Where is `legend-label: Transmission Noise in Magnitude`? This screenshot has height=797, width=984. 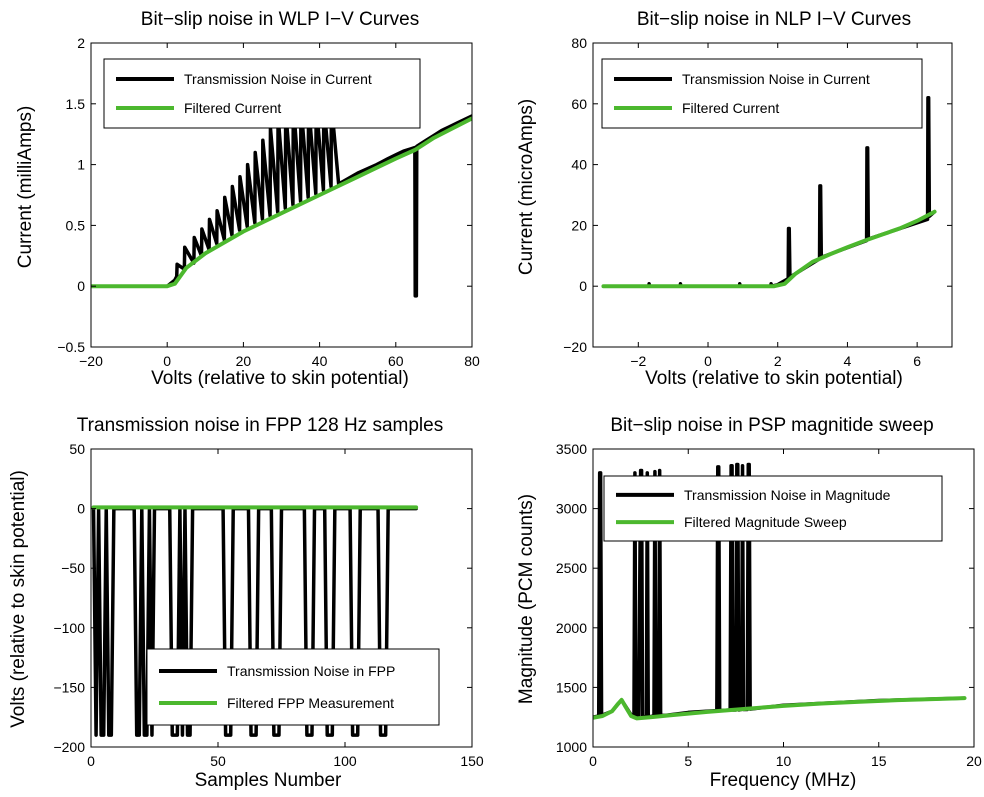 legend-label: Transmission Noise in Magnitude is located at coordinates (787, 495).